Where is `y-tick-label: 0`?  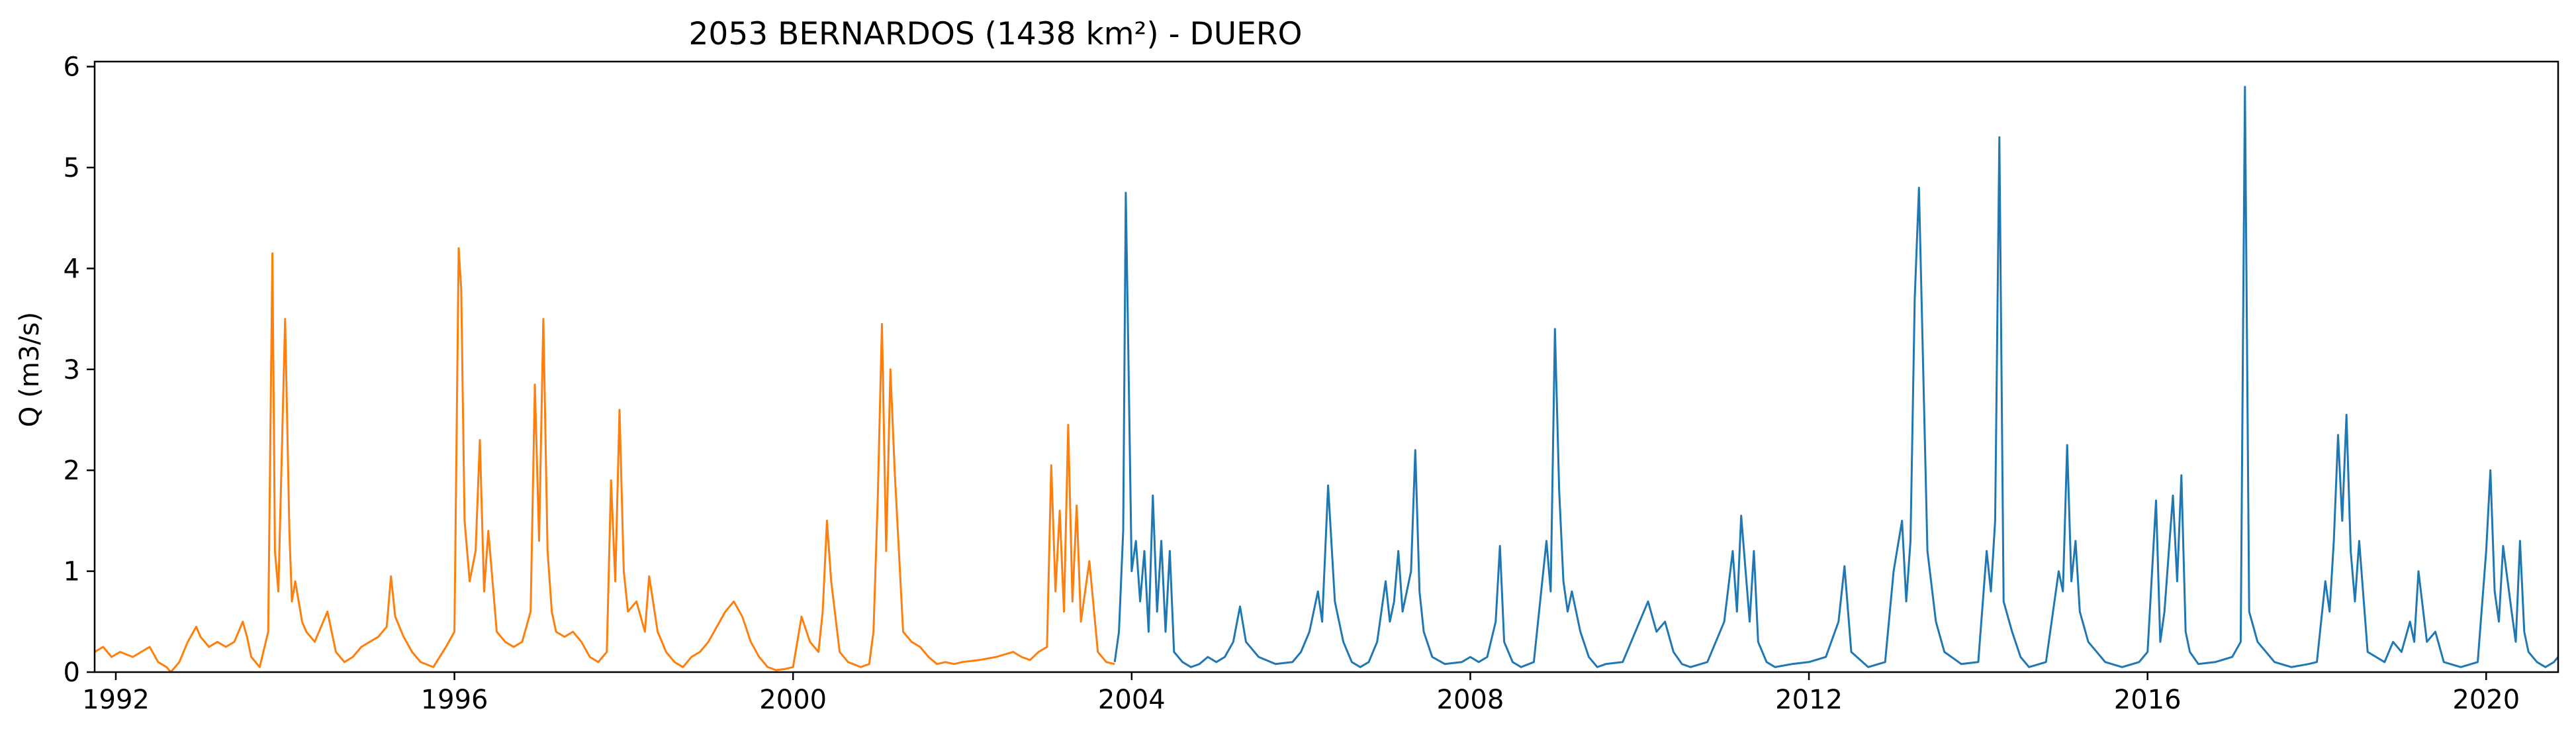 y-tick-label: 0 is located at coordinates (72, 673).